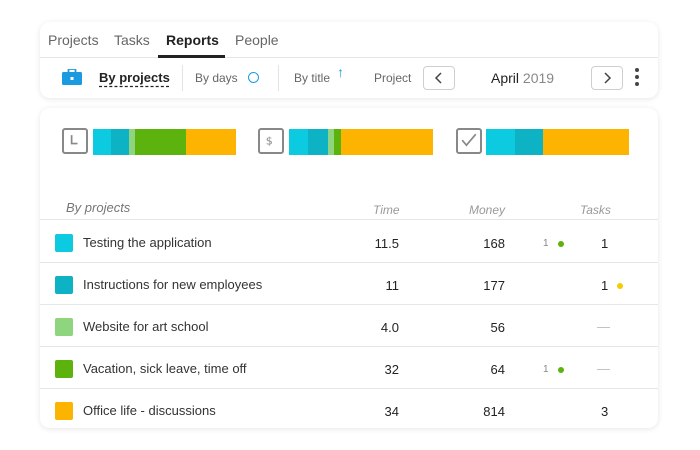 Image resolution: width=700 pixels, height=450 pixels. I want to click on tab-people: People, so click(257, 40).